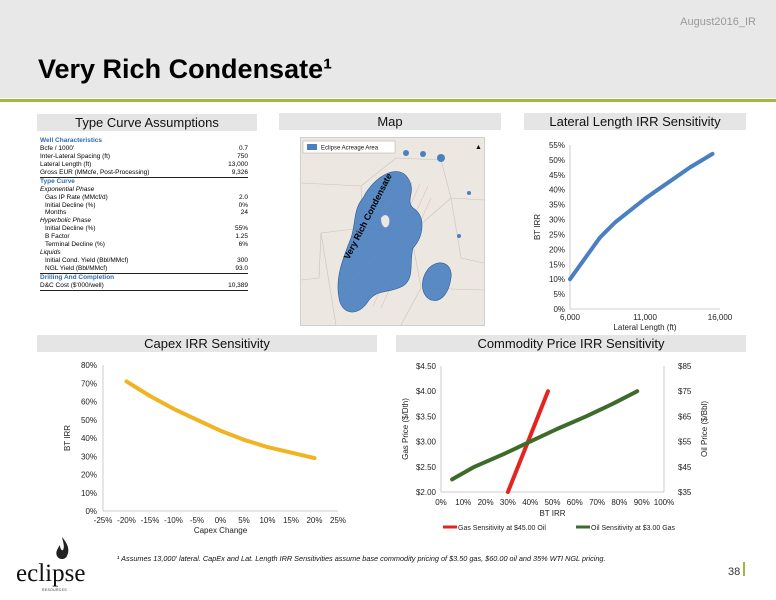 The height and width of the screenshot is (600, 776). Describe the element at coordinates (426, 492) in the screenshot. I see `y-tick-label: $2.00` at that location.